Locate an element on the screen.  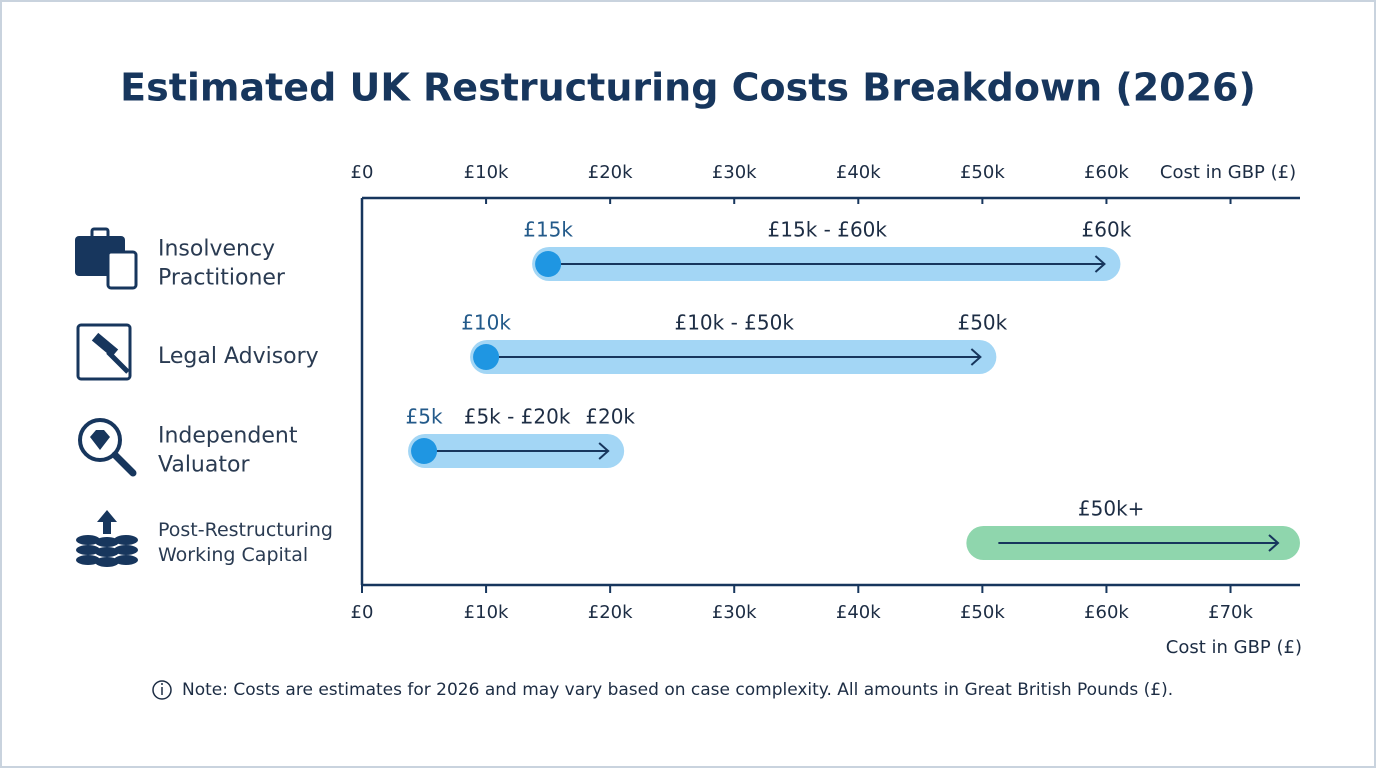
icons is located at coordinates (106, 397).